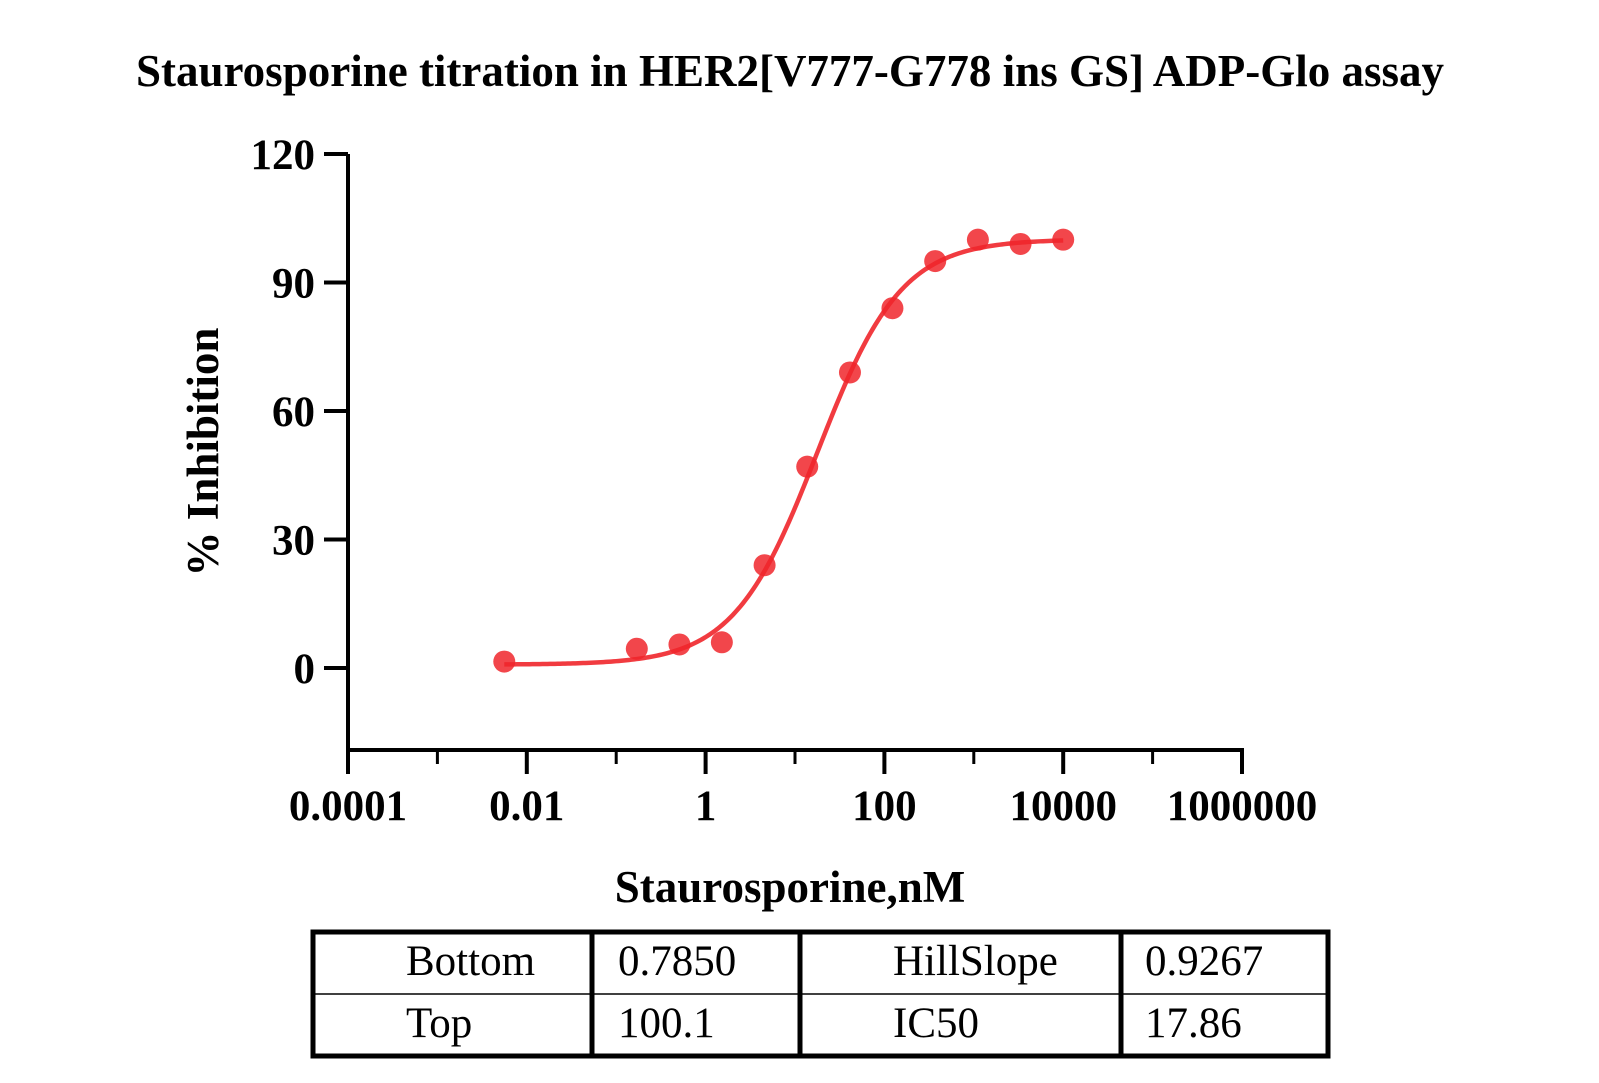 The width and height of the screenshot is (1599, 1083). Describe the element at coordinates (348, 806) in the screenshot. I see `x-tick-label: 0.0001` at that location.